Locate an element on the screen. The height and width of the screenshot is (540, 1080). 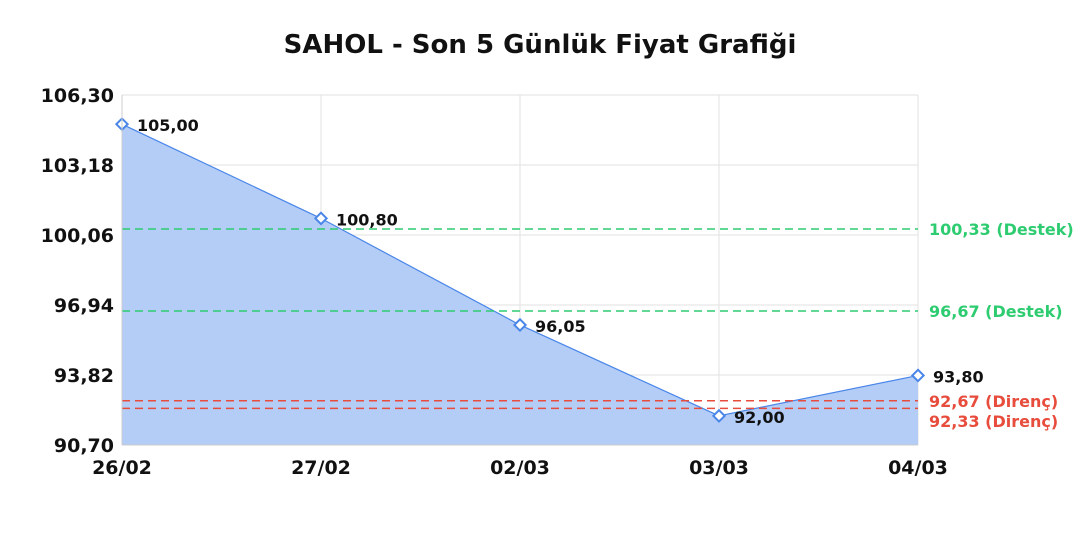
chart-title: SAHOL - Son 5 Günlük Fiyat Grafiği is located at coordinates (540, 45).